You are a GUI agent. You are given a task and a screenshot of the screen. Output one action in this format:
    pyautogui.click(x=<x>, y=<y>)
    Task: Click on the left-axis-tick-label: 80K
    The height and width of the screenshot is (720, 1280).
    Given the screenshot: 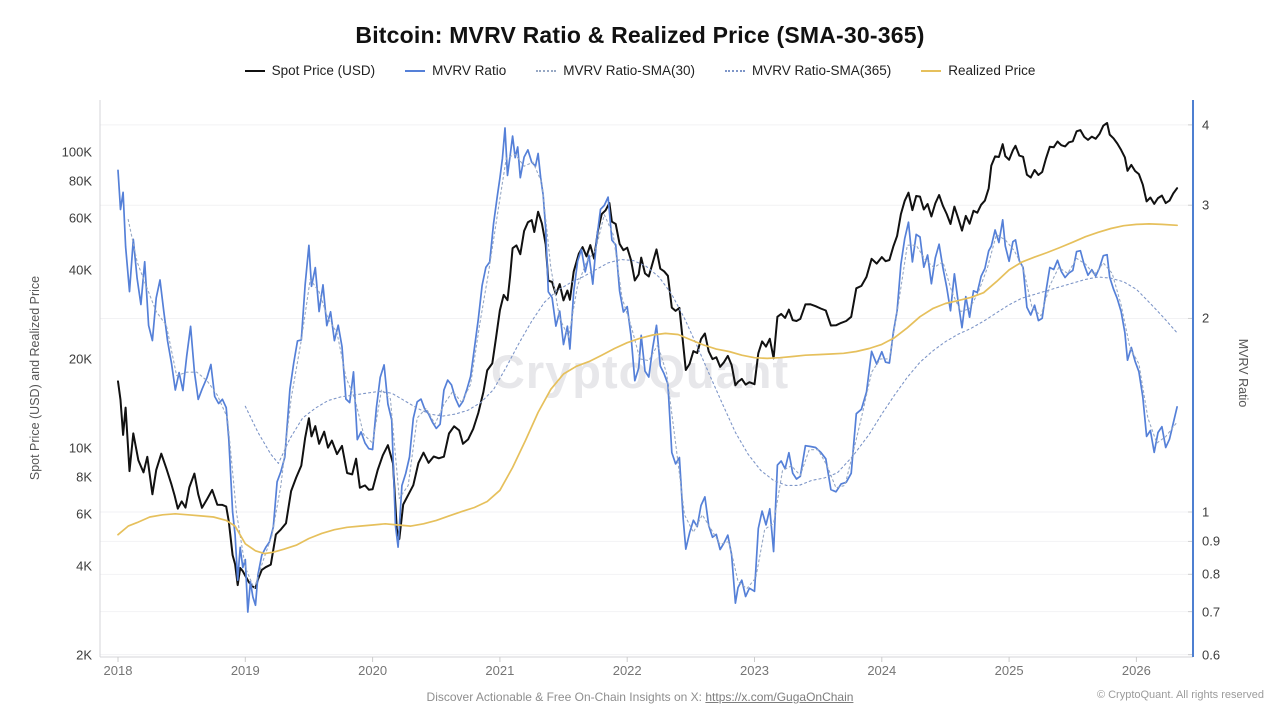 What is the action you would take?
    pyautogui.click(x=80, y=181)
    